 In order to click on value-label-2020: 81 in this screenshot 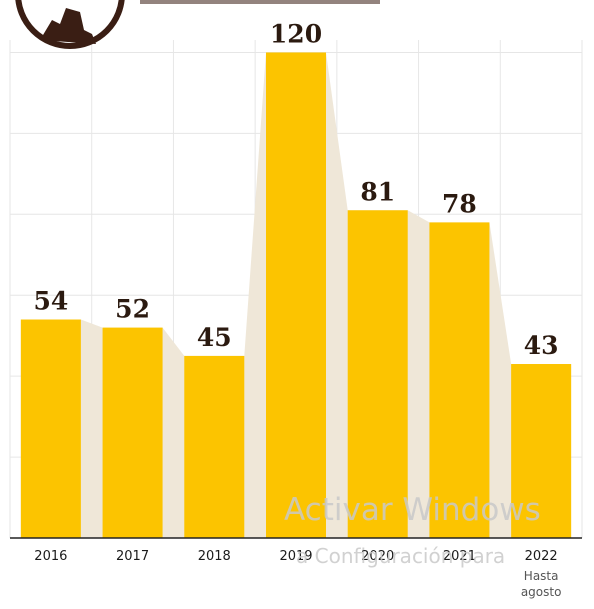, I will do `click(377, 191)`.